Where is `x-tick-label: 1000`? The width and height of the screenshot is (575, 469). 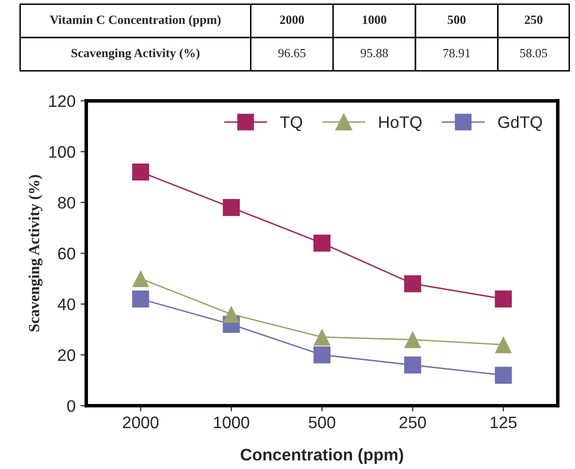
x-tick-label: 1000 is located at coordinates (232, 422).